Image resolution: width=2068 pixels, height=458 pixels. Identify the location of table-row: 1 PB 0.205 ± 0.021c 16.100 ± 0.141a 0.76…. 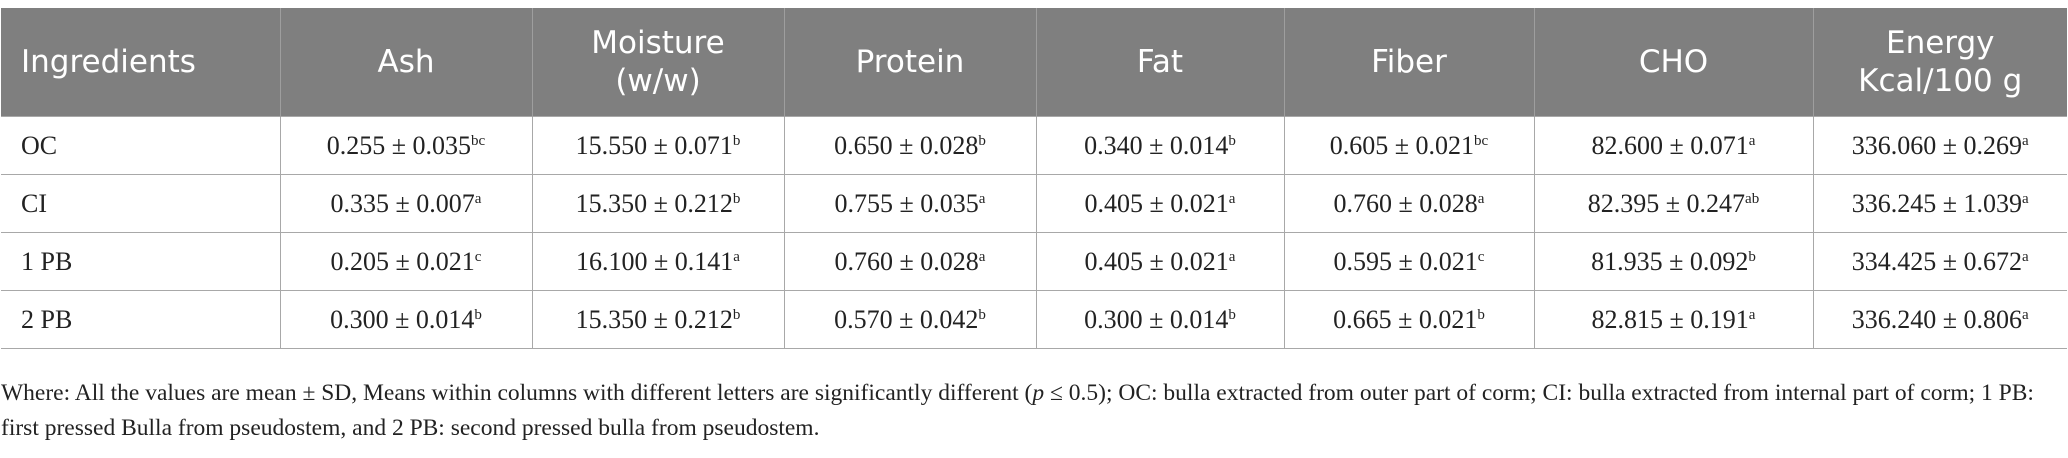
(1034, 261).